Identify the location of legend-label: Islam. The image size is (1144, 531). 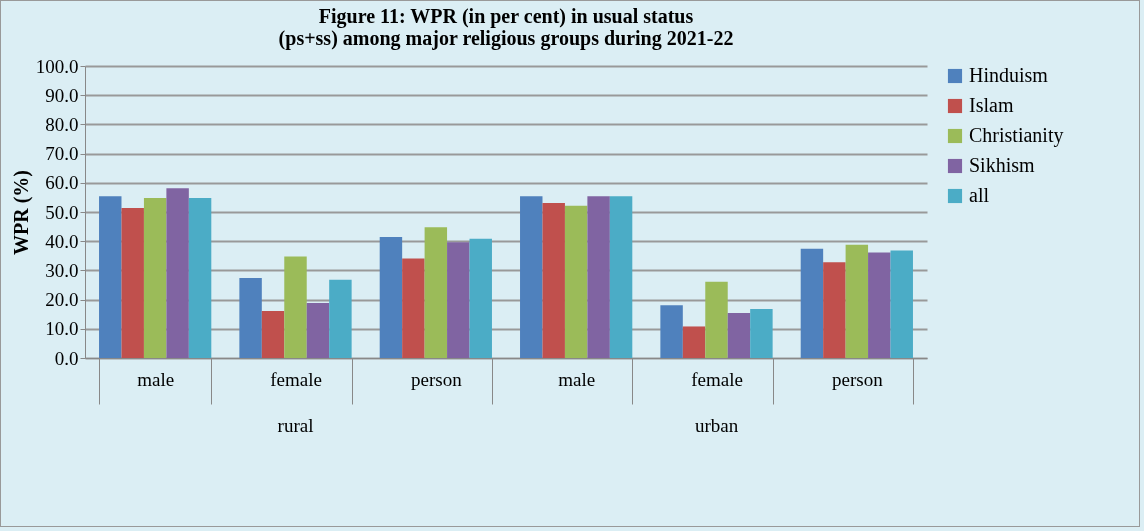
(991, 105).